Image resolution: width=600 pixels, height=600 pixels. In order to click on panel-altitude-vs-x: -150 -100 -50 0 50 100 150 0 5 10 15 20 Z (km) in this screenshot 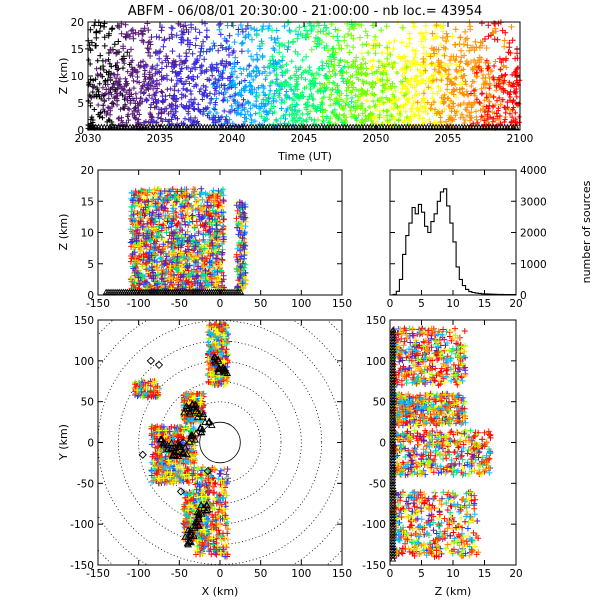, I will do `click(204, 237)`.